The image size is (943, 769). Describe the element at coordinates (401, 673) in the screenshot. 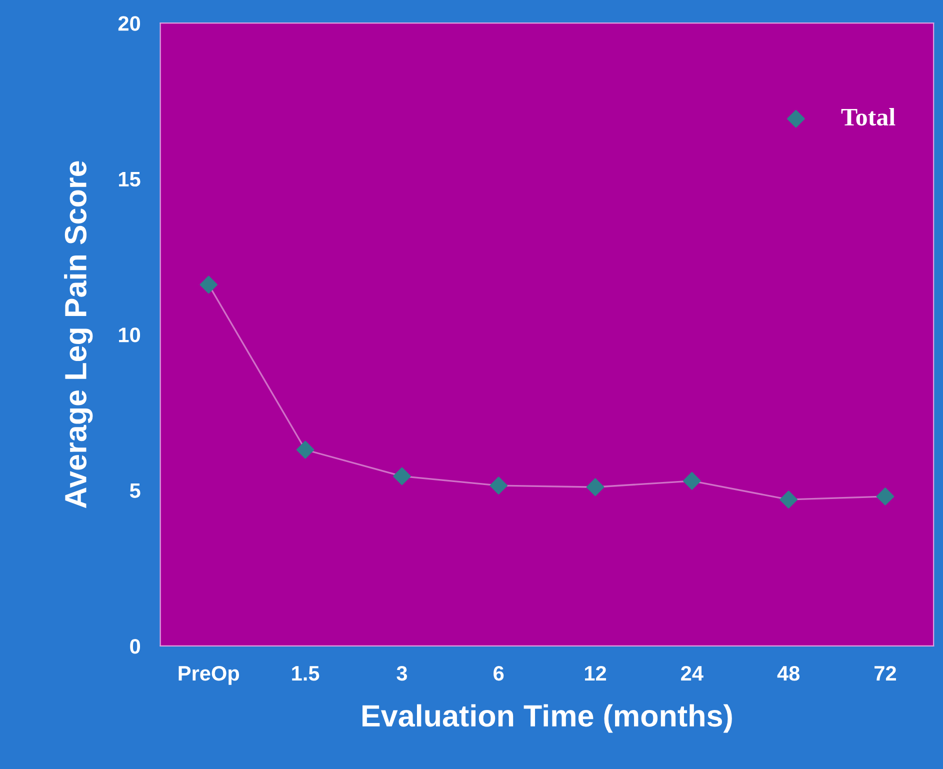

I see `x-tick-label: 3` at that location.